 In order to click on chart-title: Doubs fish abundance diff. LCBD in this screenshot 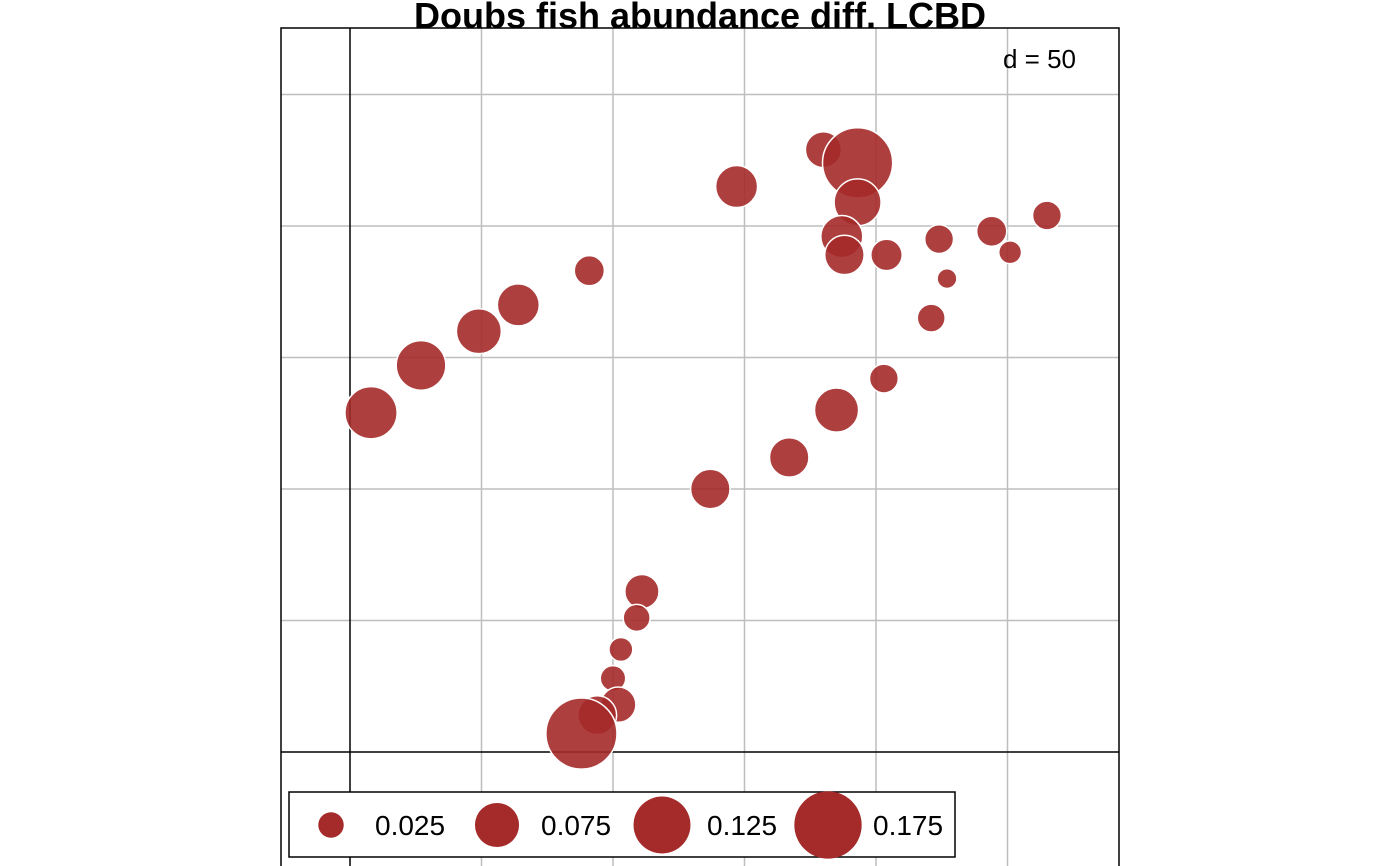, I will do `click(700, 18)`.